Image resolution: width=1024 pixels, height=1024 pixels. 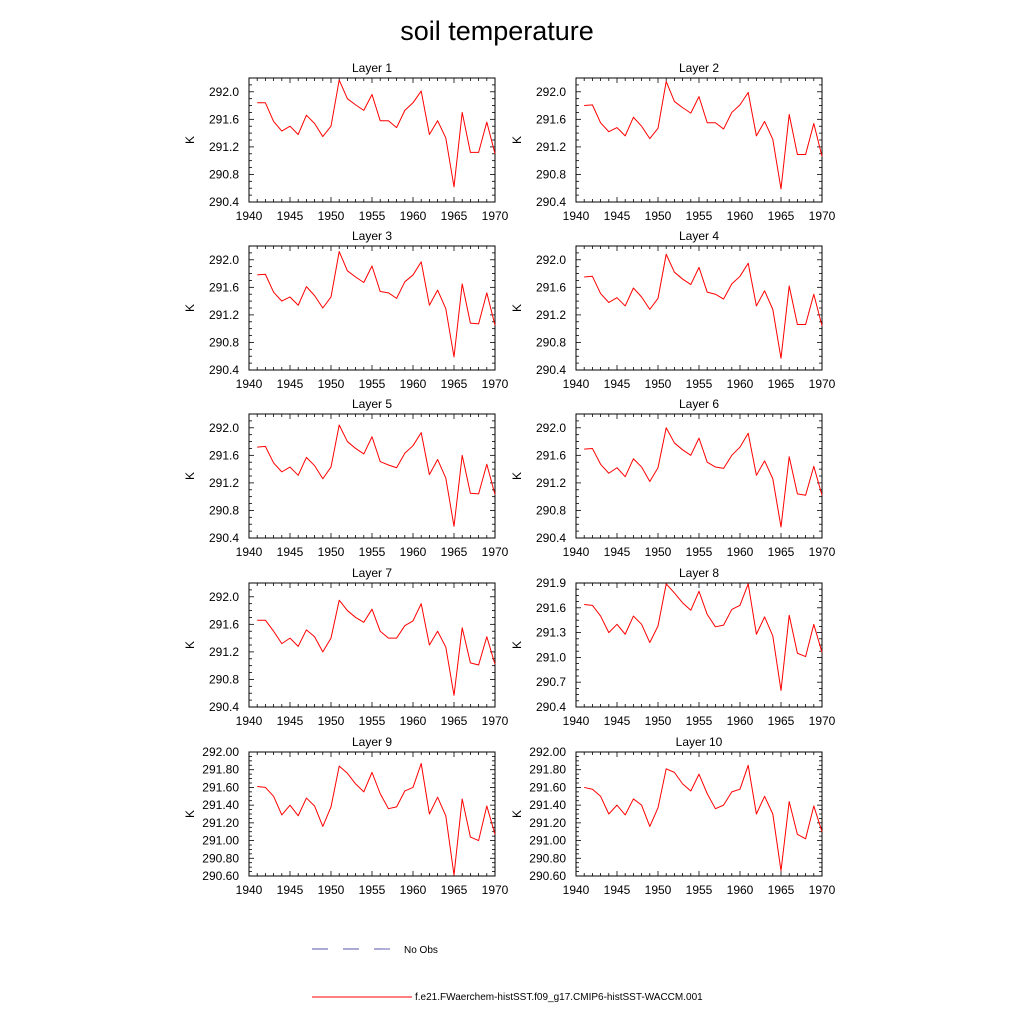 What do you see at coordinates (497, 31) in the screenshot?
I see `figure-title: soil temperature` at bounding box center [497, 31].